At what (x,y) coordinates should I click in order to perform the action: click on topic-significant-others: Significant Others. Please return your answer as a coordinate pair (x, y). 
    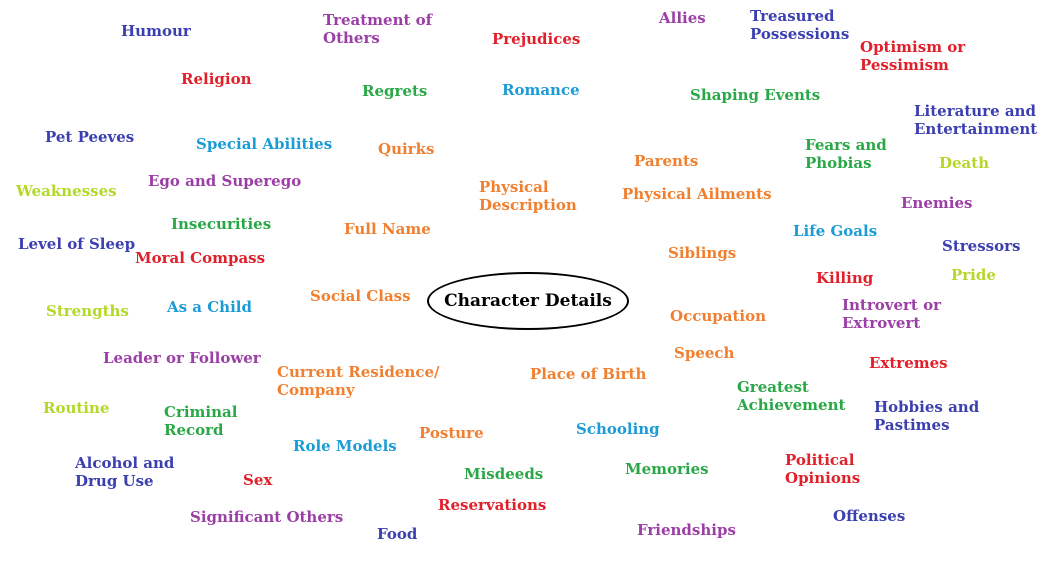
    Looking at the image, I should click on (267, 517).